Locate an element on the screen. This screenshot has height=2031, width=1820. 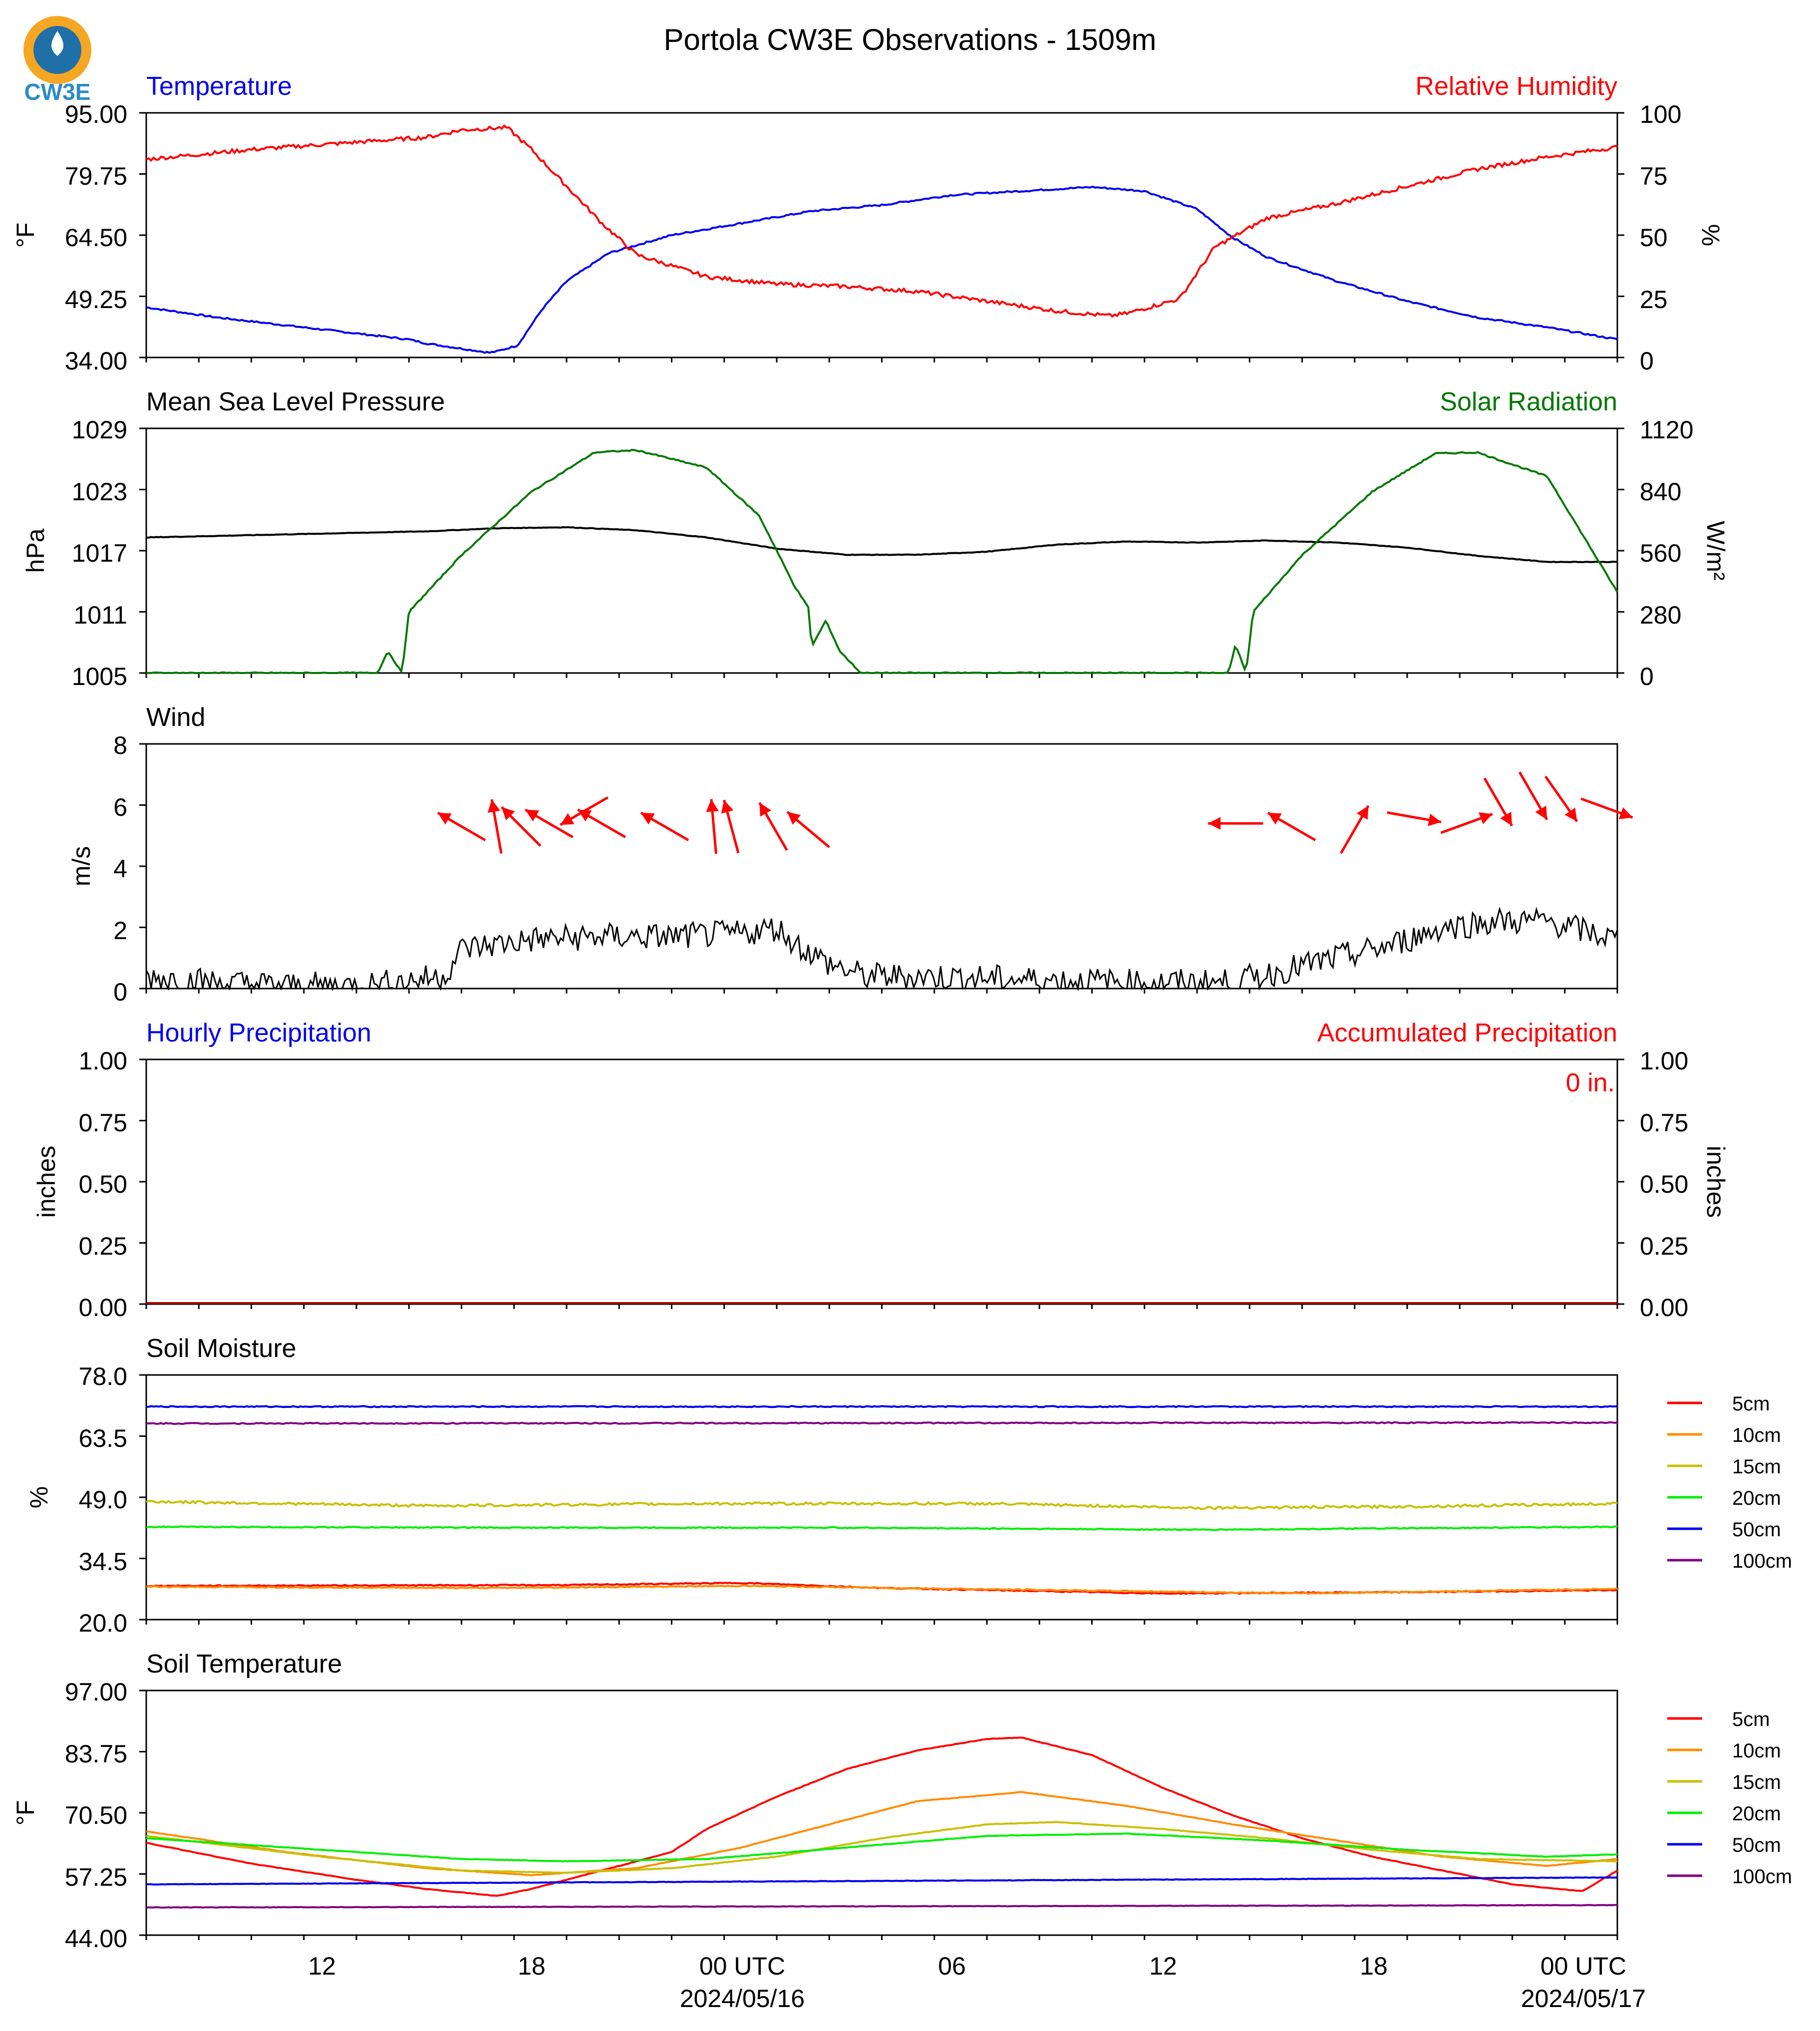
x-tick-label: 18 is located at coordinates (532, 1966).